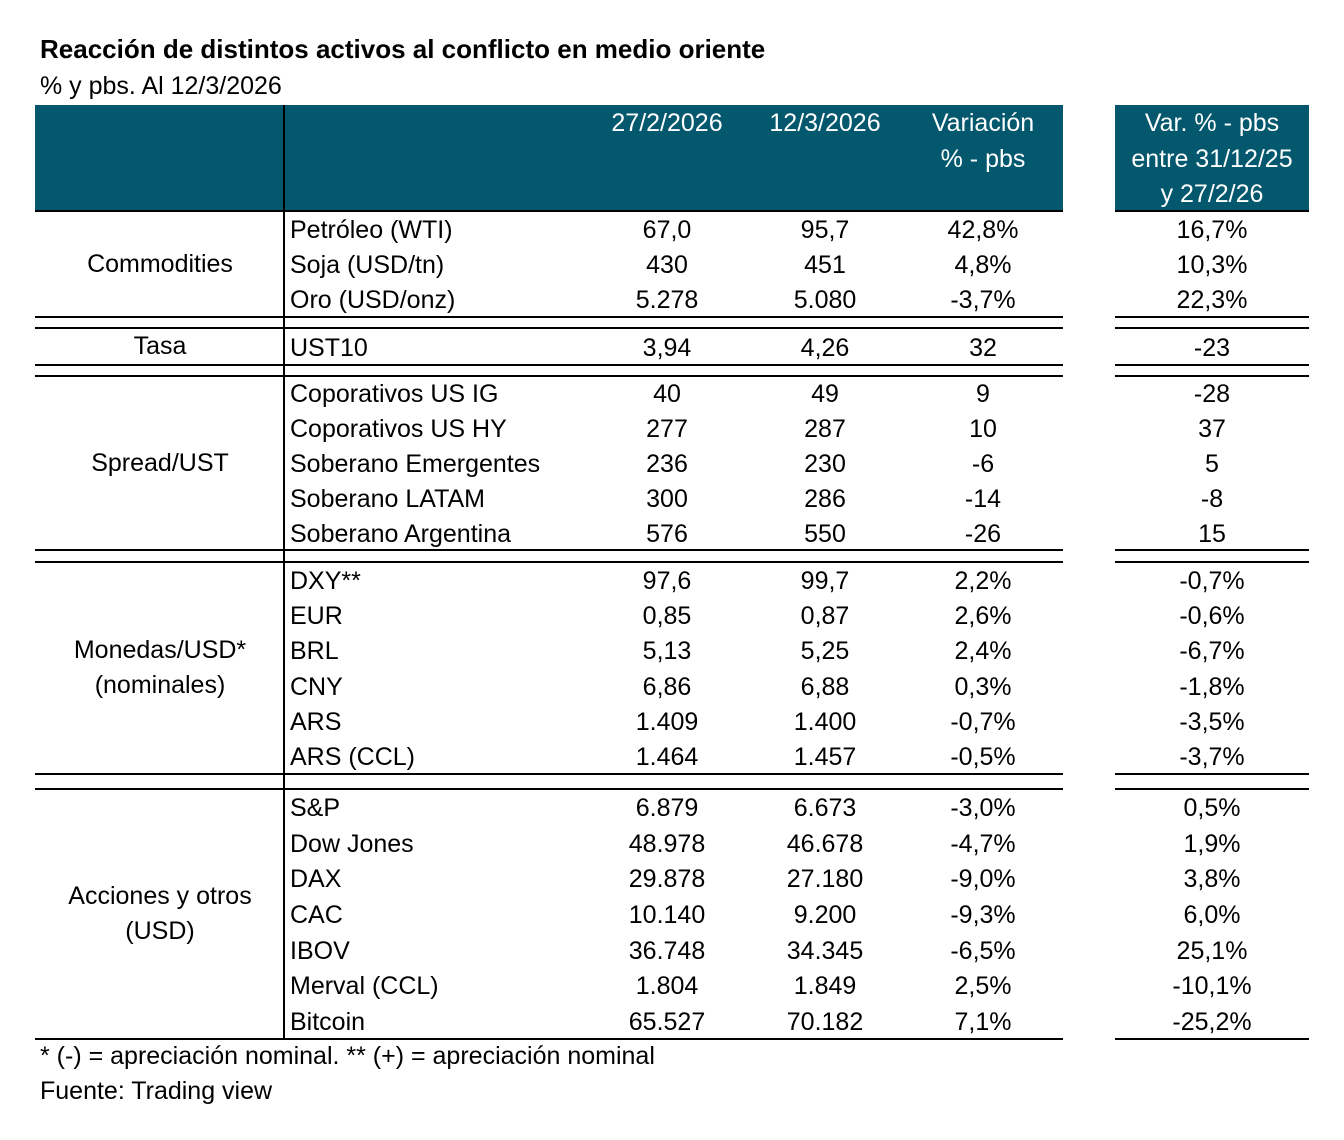 Image resolution: width=1344 pixels, height=1140 pixels. Describe the element at coordinates (373, 300) in the screenshot. I see `row-label: Oro (USD/onz)` at that location.